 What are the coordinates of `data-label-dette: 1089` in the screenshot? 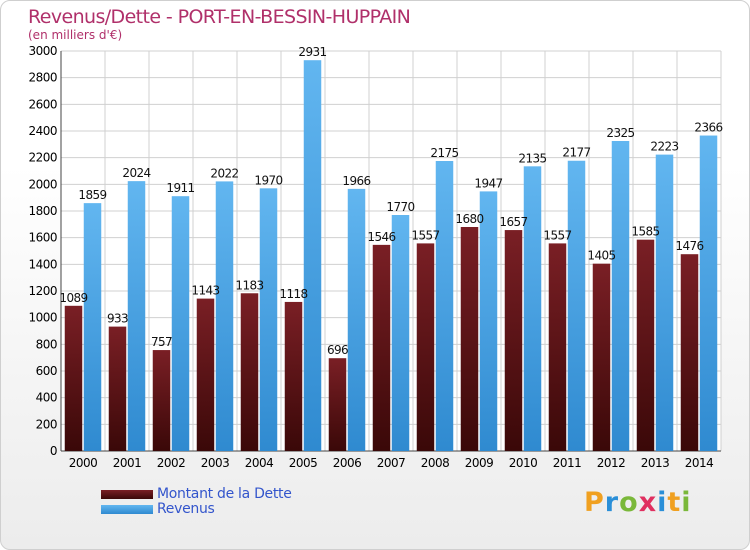 It's located at (73, 298).